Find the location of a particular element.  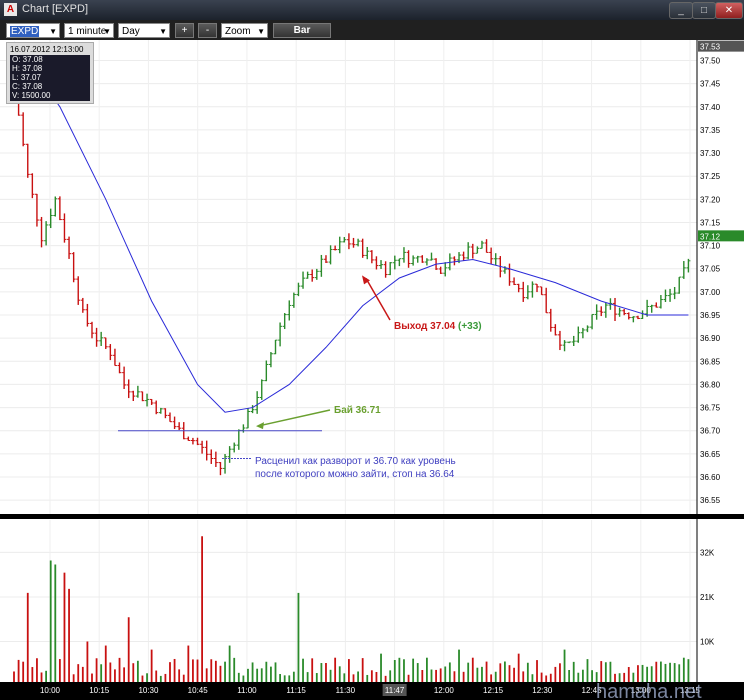

price-tick-label: 37.15 is located at coordinates (710, 222).